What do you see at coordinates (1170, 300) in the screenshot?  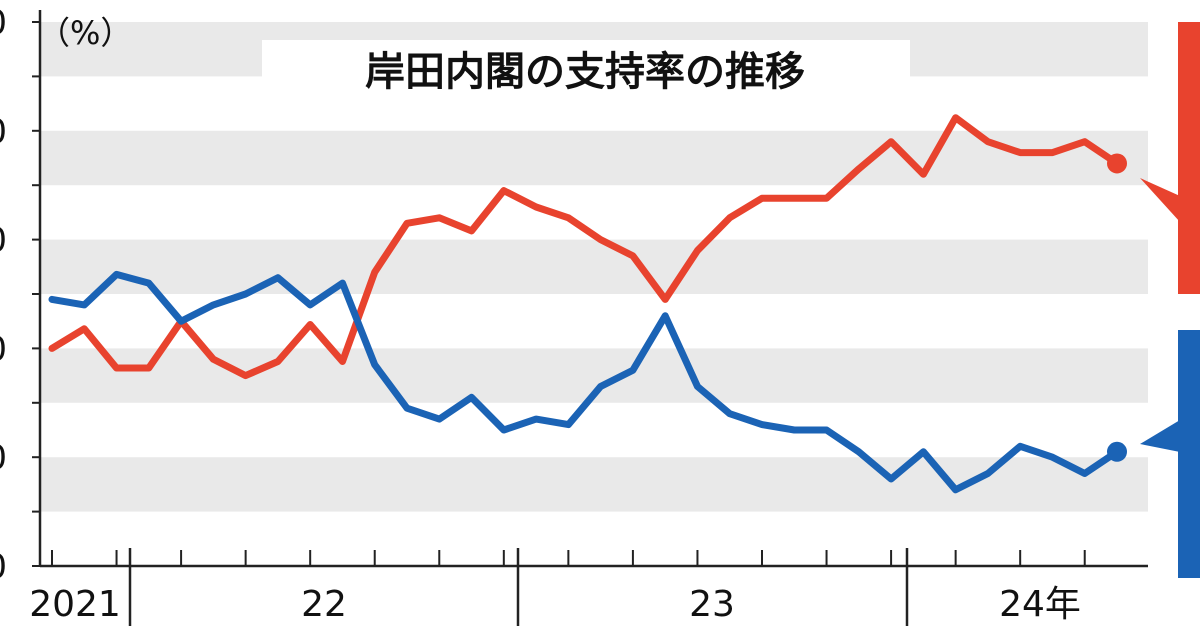 I see `series-callouts` at bounding box center [1170, 300].